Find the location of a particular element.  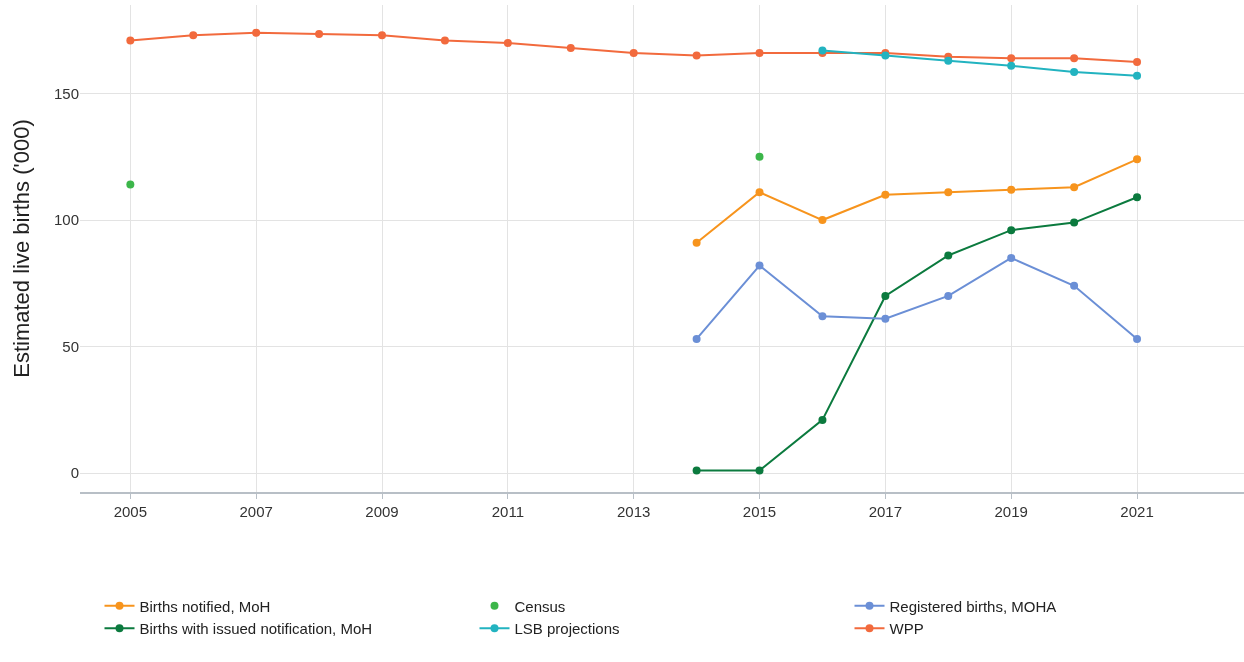

x-tick-label: 2013 is located at coordinates (634, 511).